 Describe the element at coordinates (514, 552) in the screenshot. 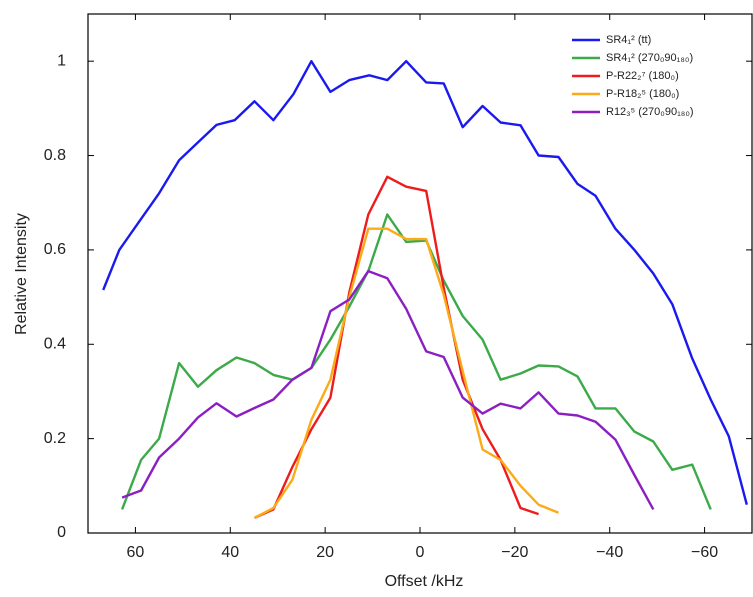

I see `x-tick-label: −20` at that location.